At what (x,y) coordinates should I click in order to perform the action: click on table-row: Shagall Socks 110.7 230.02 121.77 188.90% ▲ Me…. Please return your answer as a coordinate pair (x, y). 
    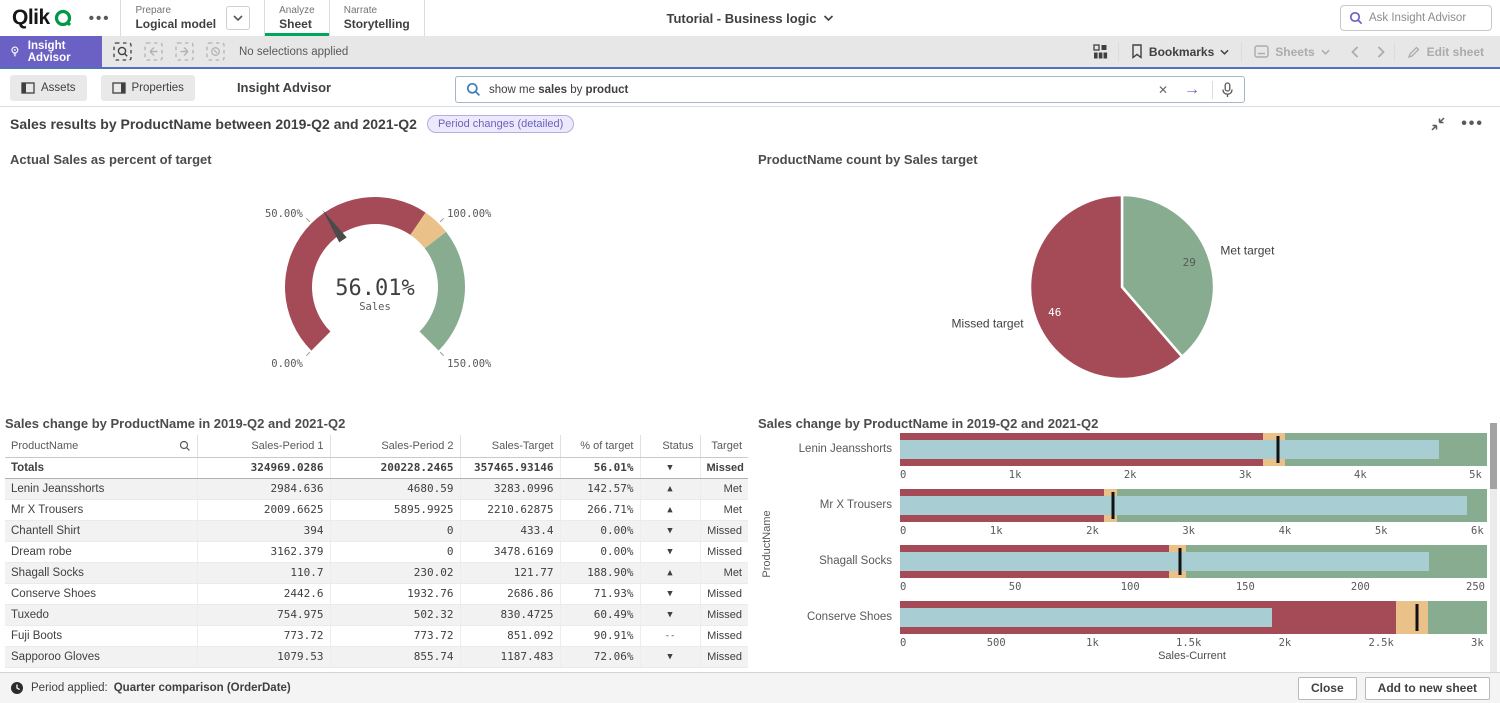
    Looking at the image, I should click on (376, 573).